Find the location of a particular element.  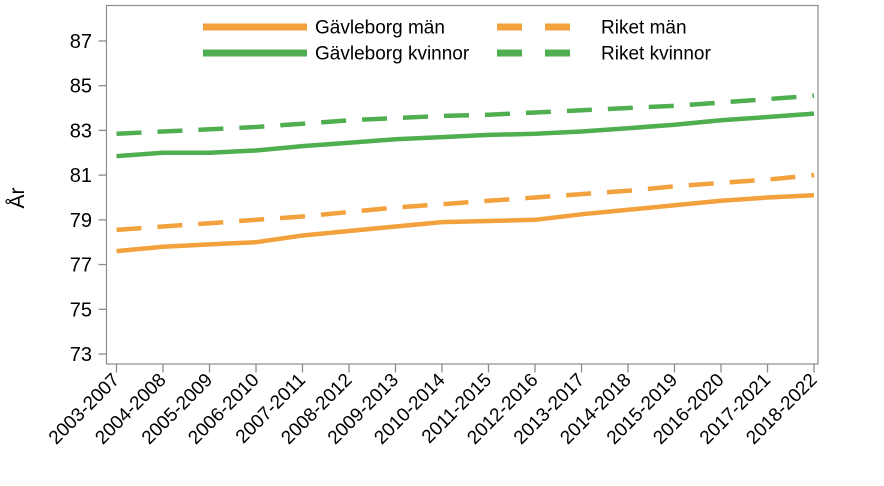

legend-label-gavleborg-man: Gävleborg män is located at coordinates (380, 28).